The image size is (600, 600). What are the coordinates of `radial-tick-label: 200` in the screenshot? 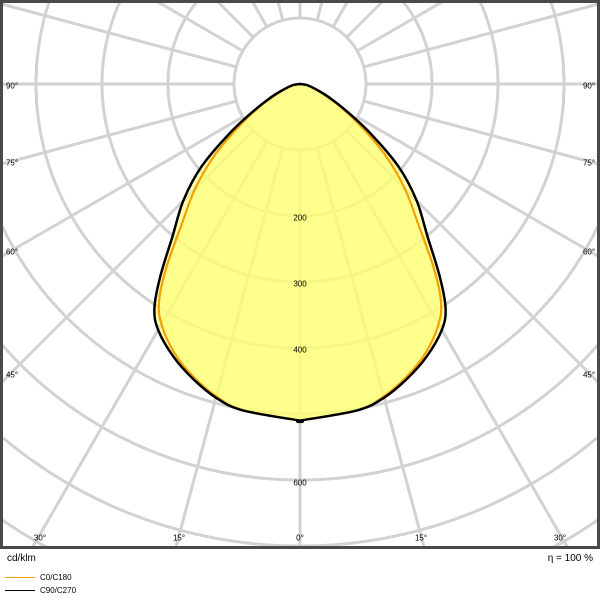 It's located at (300, 218).